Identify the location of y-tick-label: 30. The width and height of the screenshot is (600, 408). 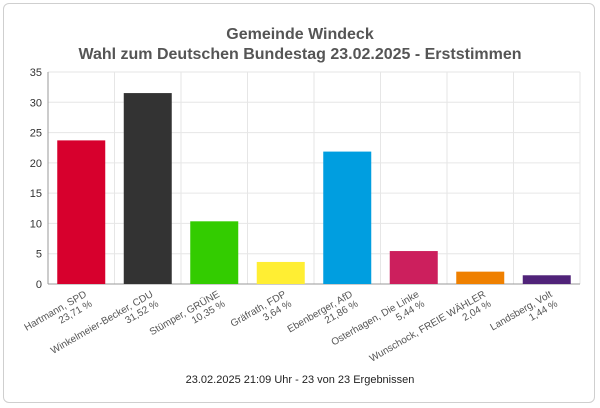
(36, 103).